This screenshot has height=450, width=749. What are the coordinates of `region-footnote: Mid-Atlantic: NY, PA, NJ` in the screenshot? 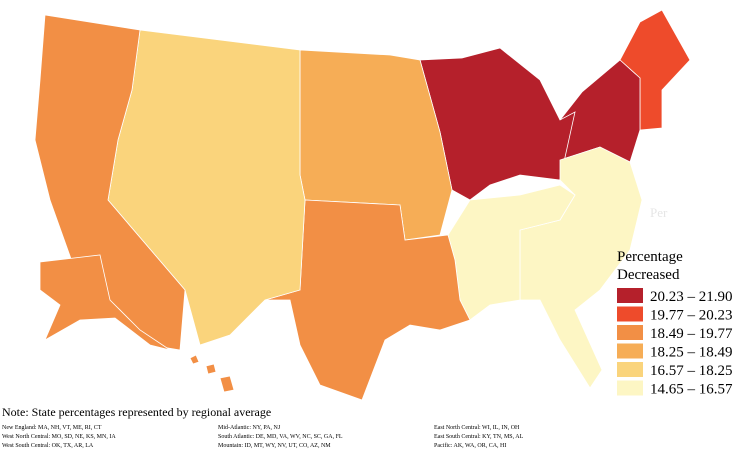 It's located at (249, 428).